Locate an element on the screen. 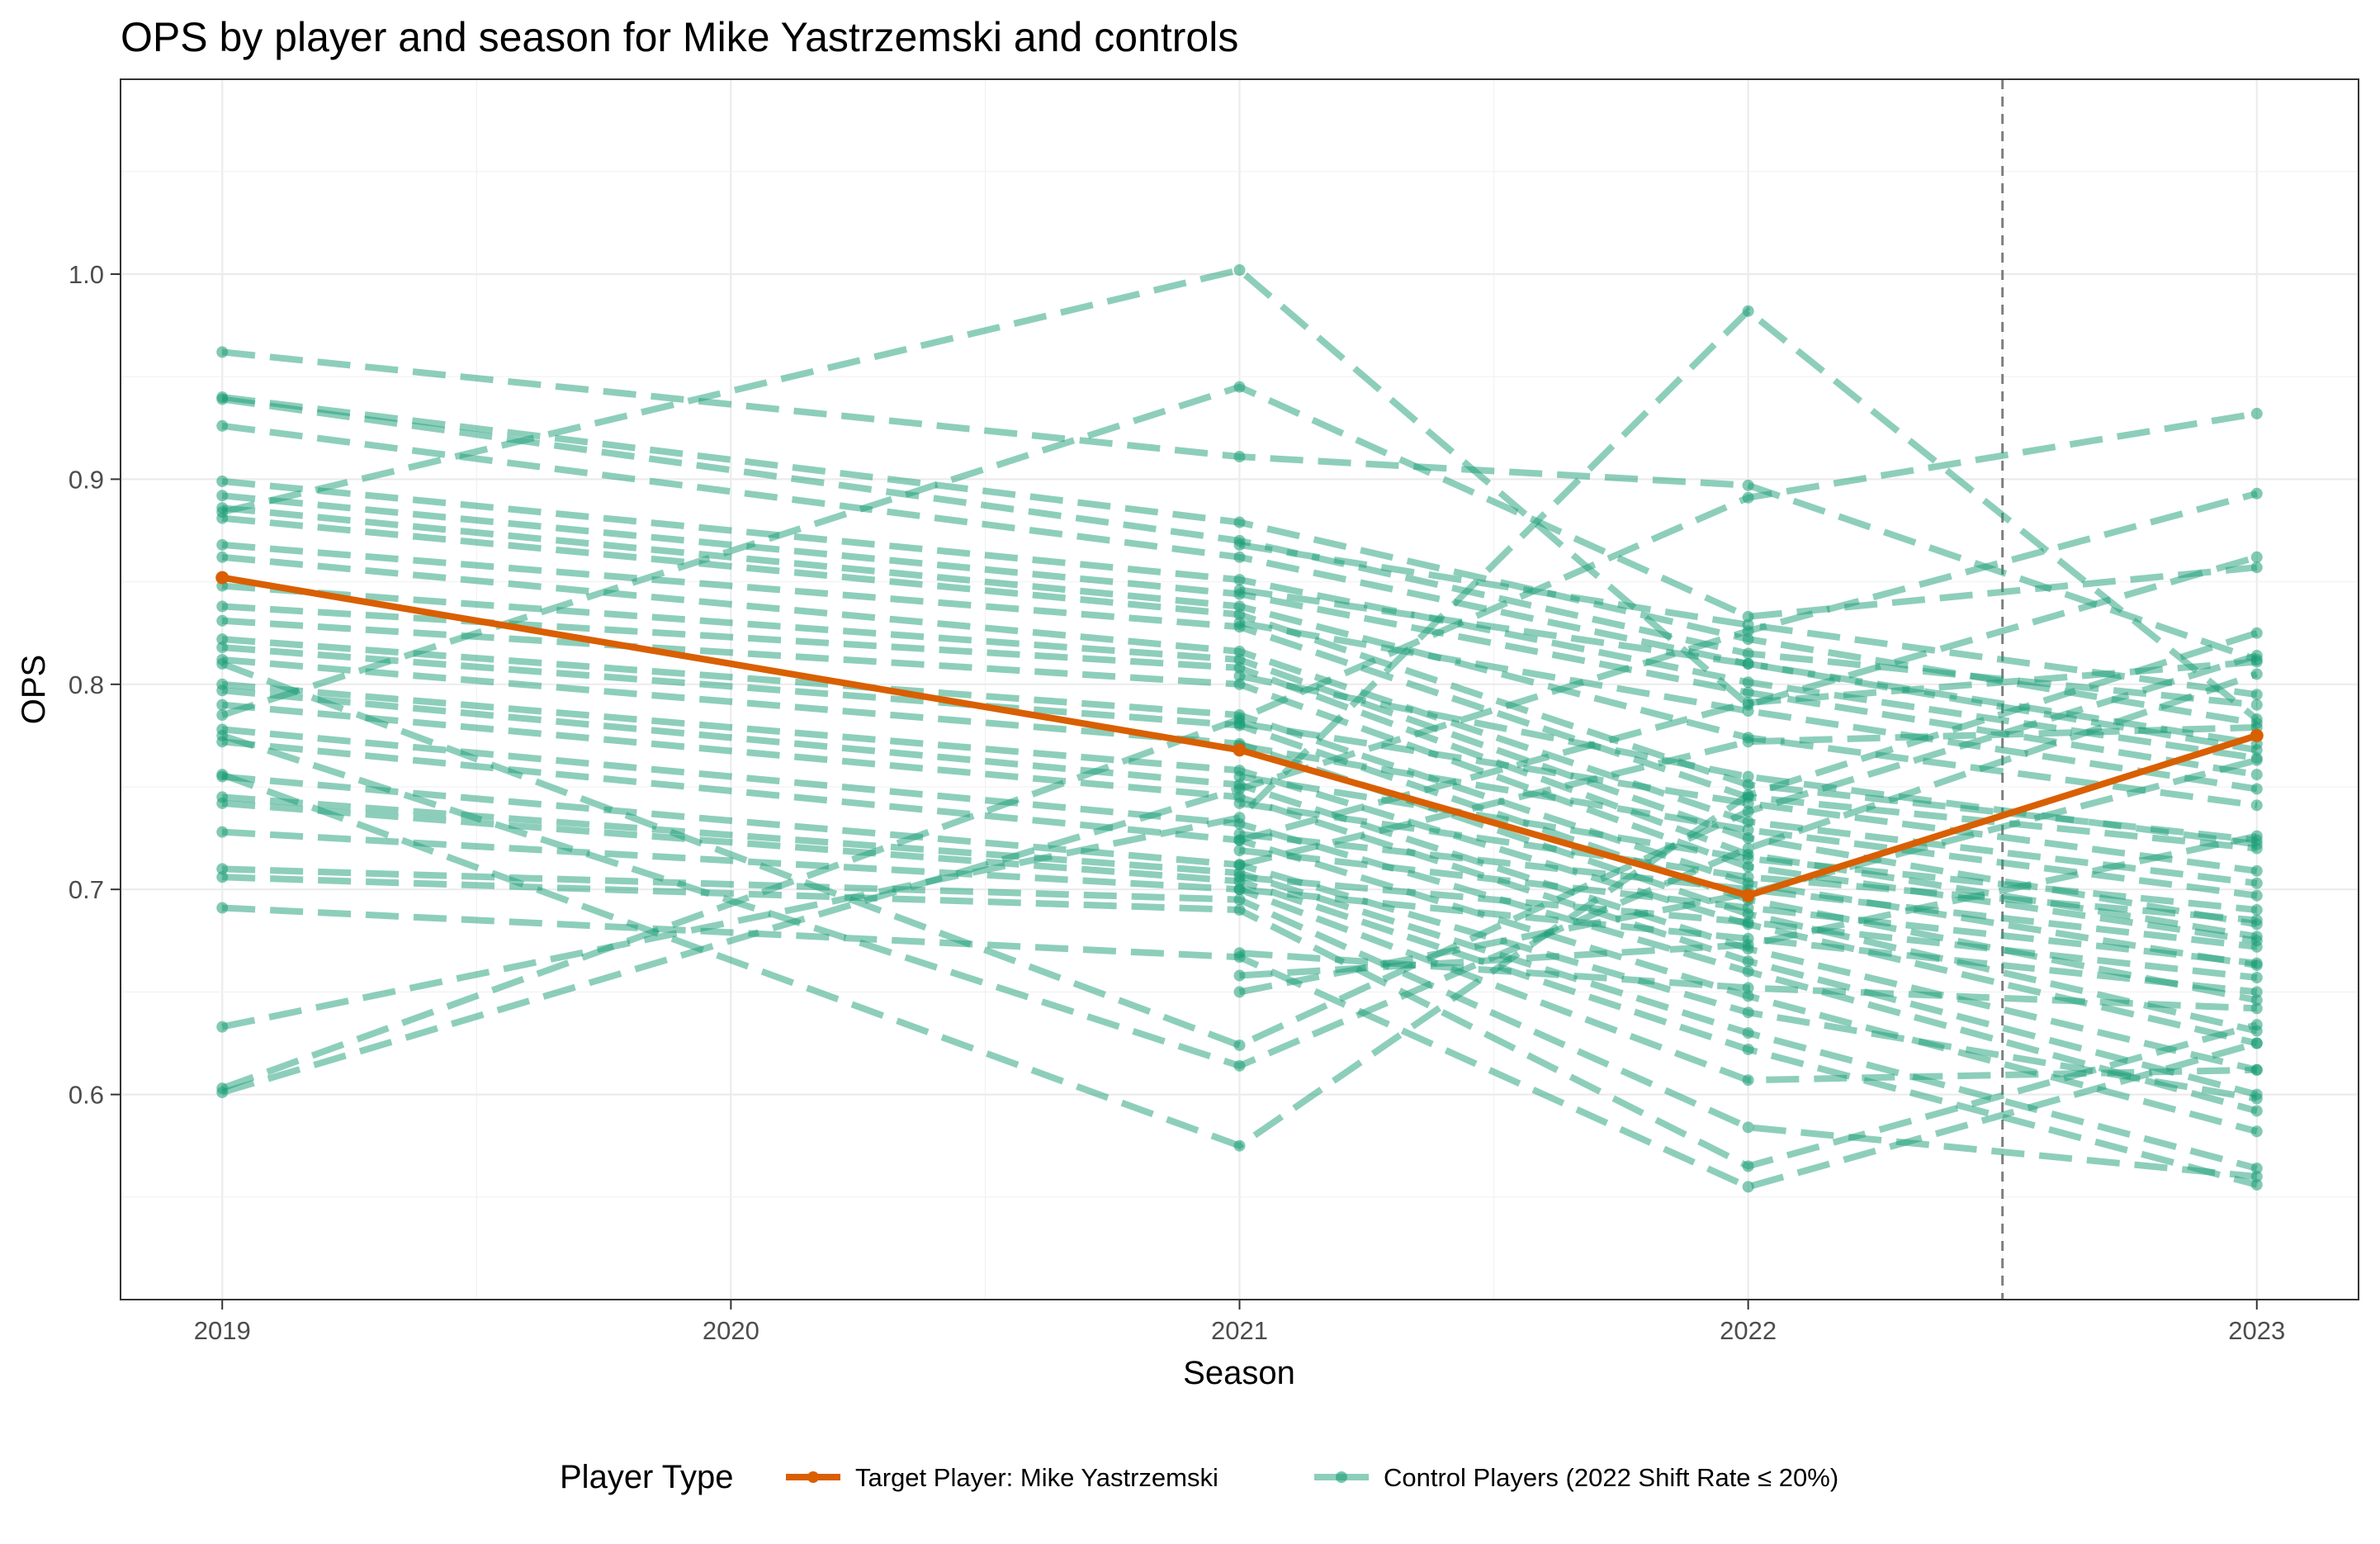  x-tick-label: 2020 is located at coordinates (731, 1331).